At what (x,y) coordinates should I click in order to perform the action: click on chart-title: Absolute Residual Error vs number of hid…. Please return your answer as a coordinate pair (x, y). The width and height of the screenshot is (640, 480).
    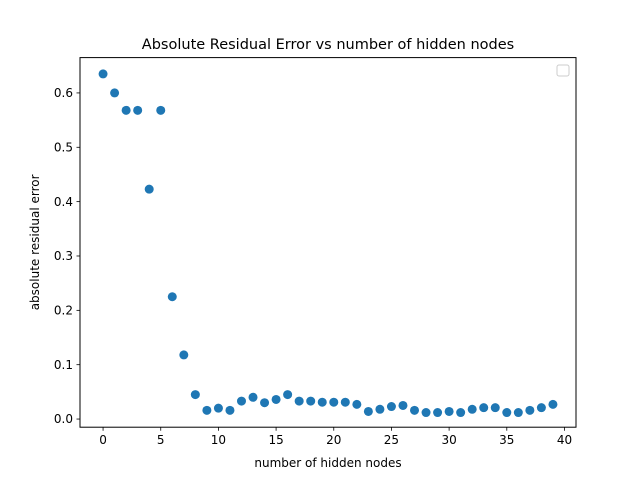
    Looking at the image, I should click on (328, 45).